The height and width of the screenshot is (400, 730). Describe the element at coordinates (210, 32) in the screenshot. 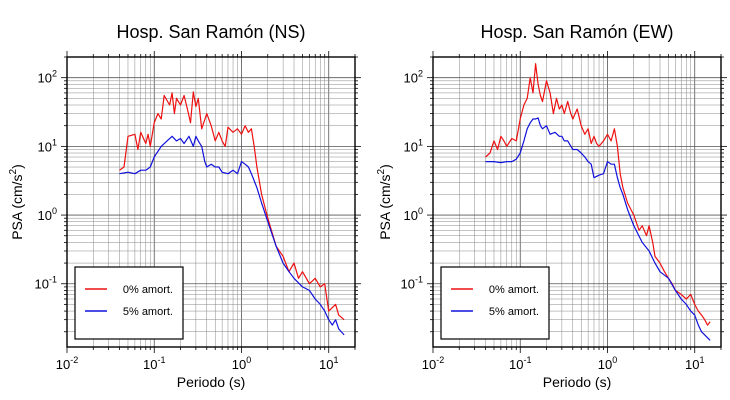

I see `chart-title: Hosp. San Ramón (NS)` at that location.